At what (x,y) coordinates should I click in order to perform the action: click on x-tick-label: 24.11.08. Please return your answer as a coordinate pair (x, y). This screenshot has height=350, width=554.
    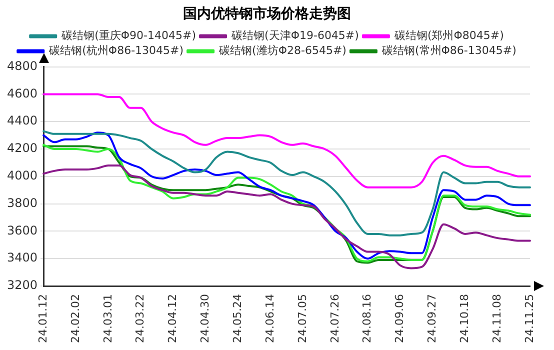
    Looking at the image, I should click on (497, 318).